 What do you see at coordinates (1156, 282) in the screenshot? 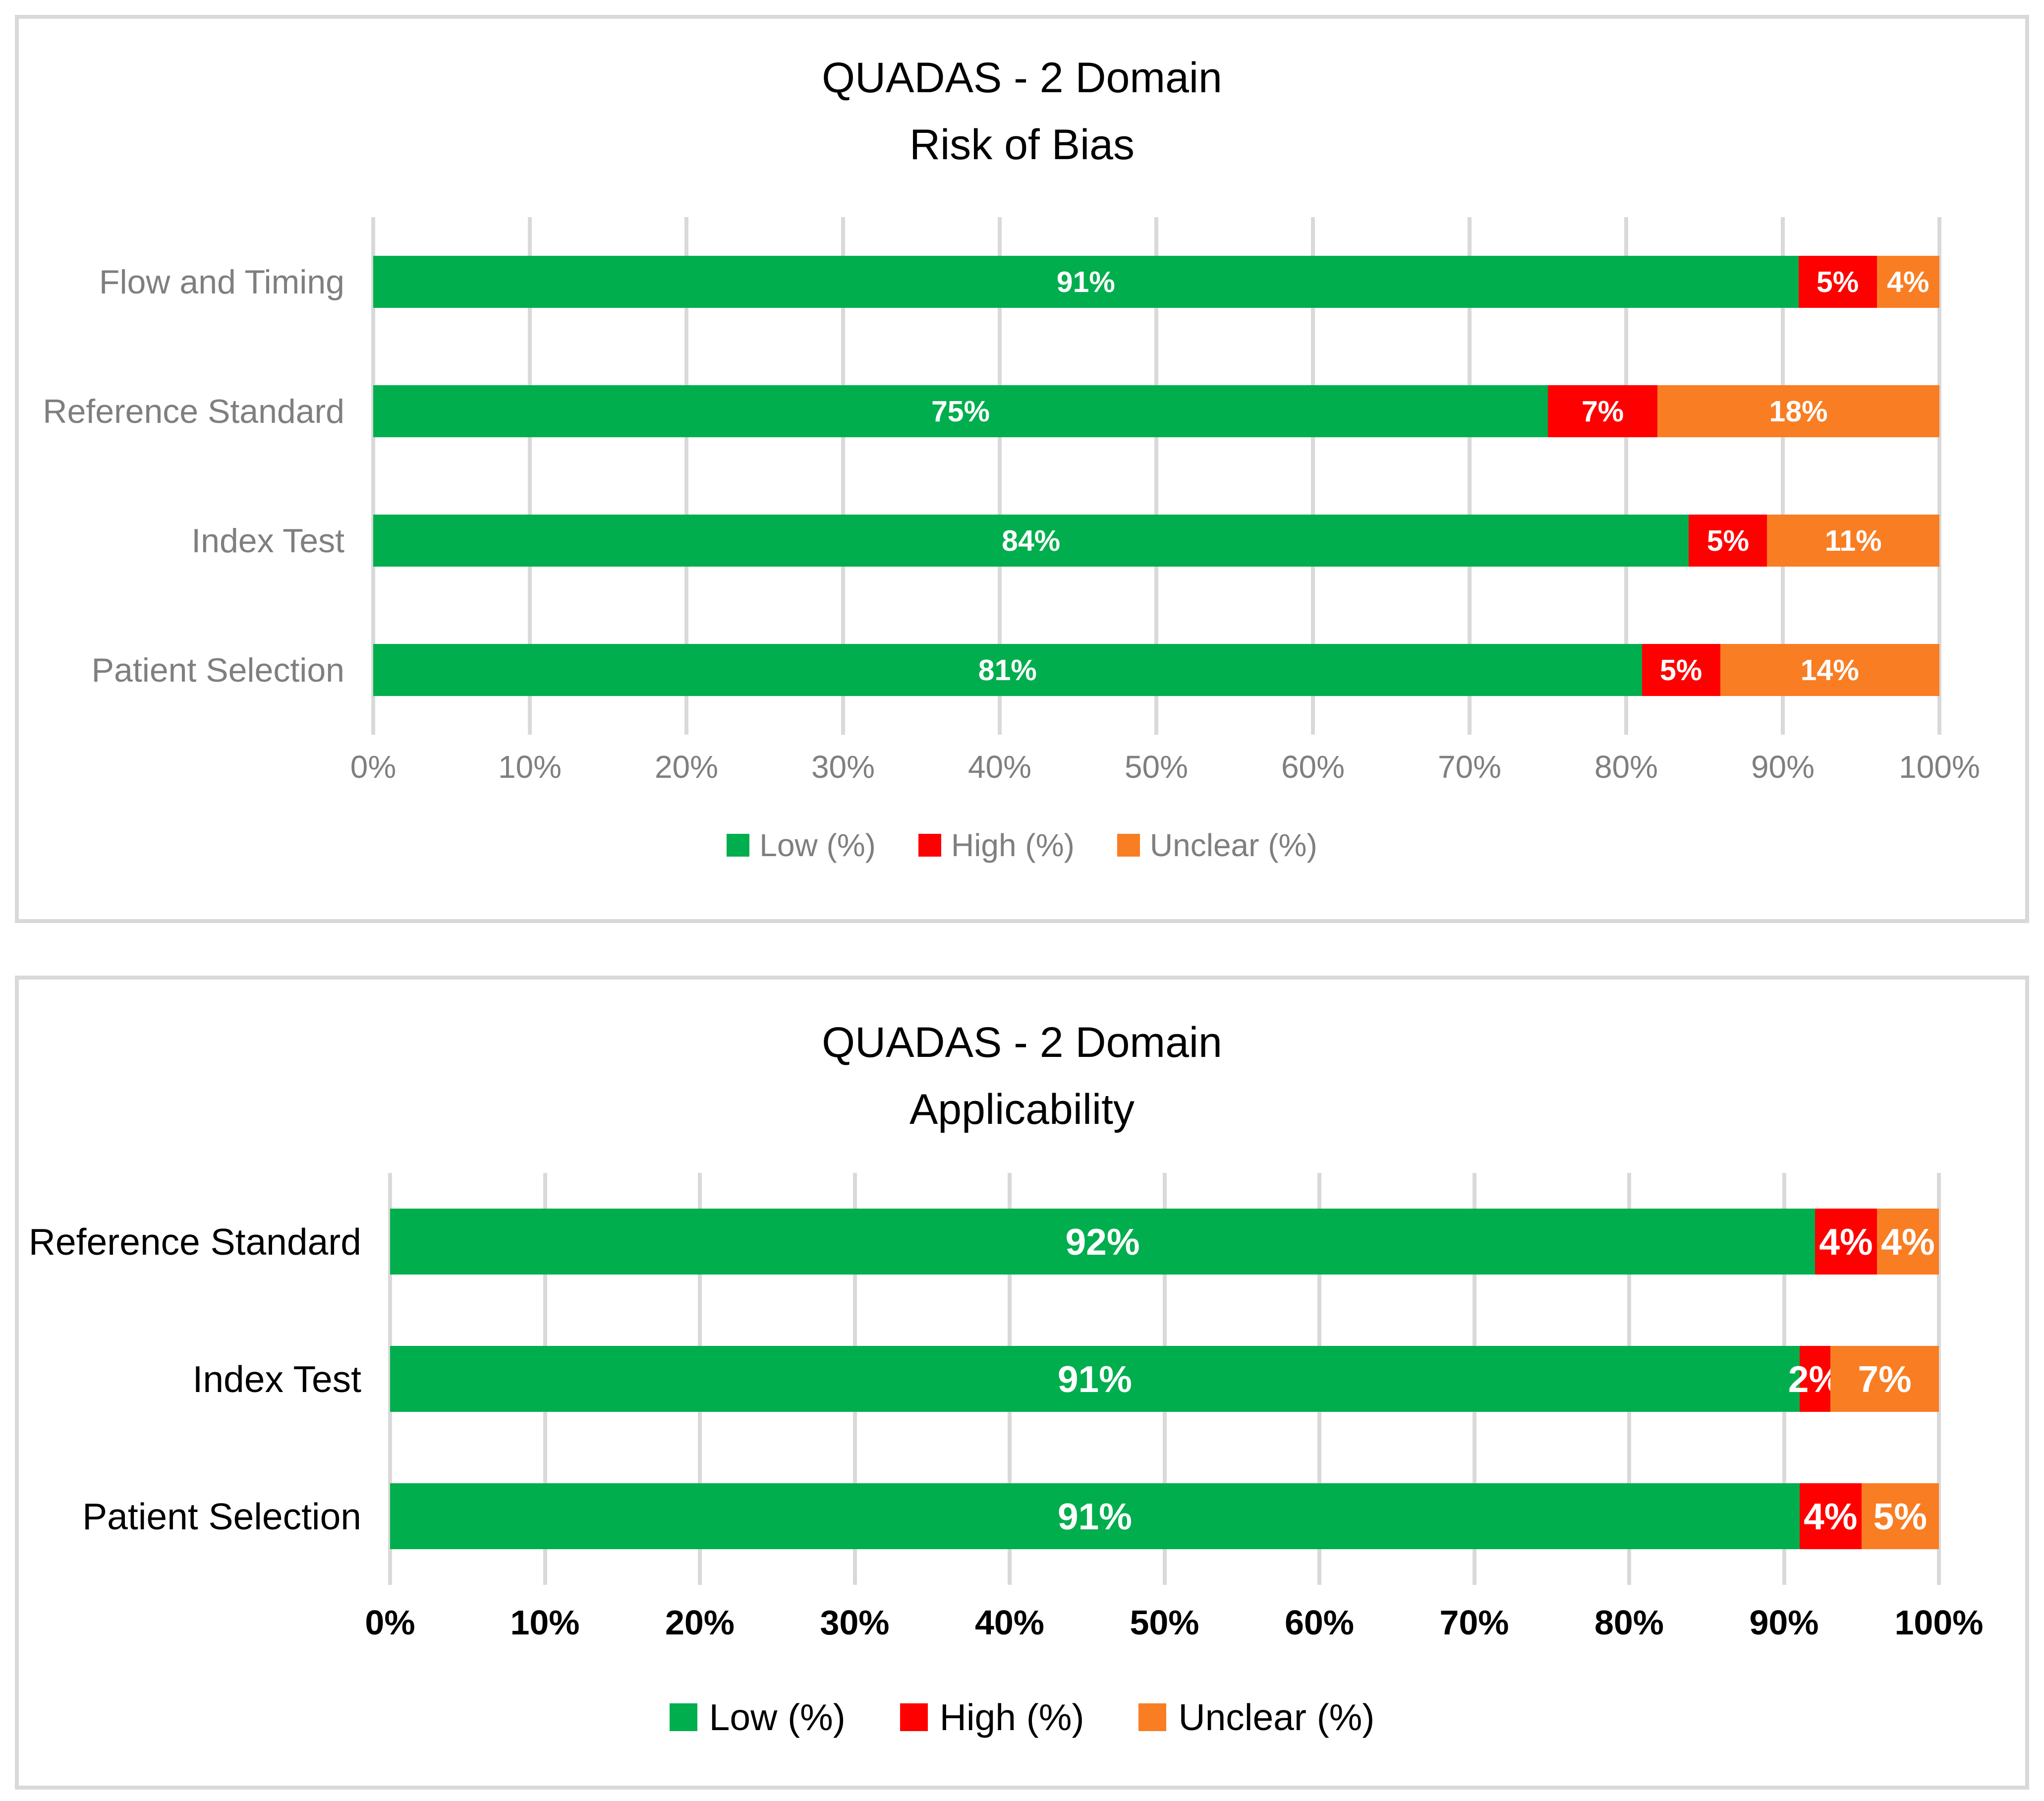
I see `stacked-bar: 91% 5% 4%` at bounding box center [1156, 282].